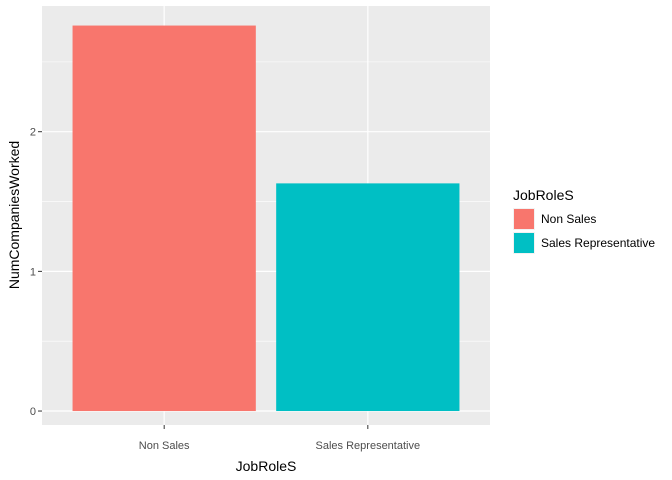 This screenshot has height=480, width=672. Describe the element at coordinates (33, 272) in the screenshot. I see `y-tick-label: 1` at that location.